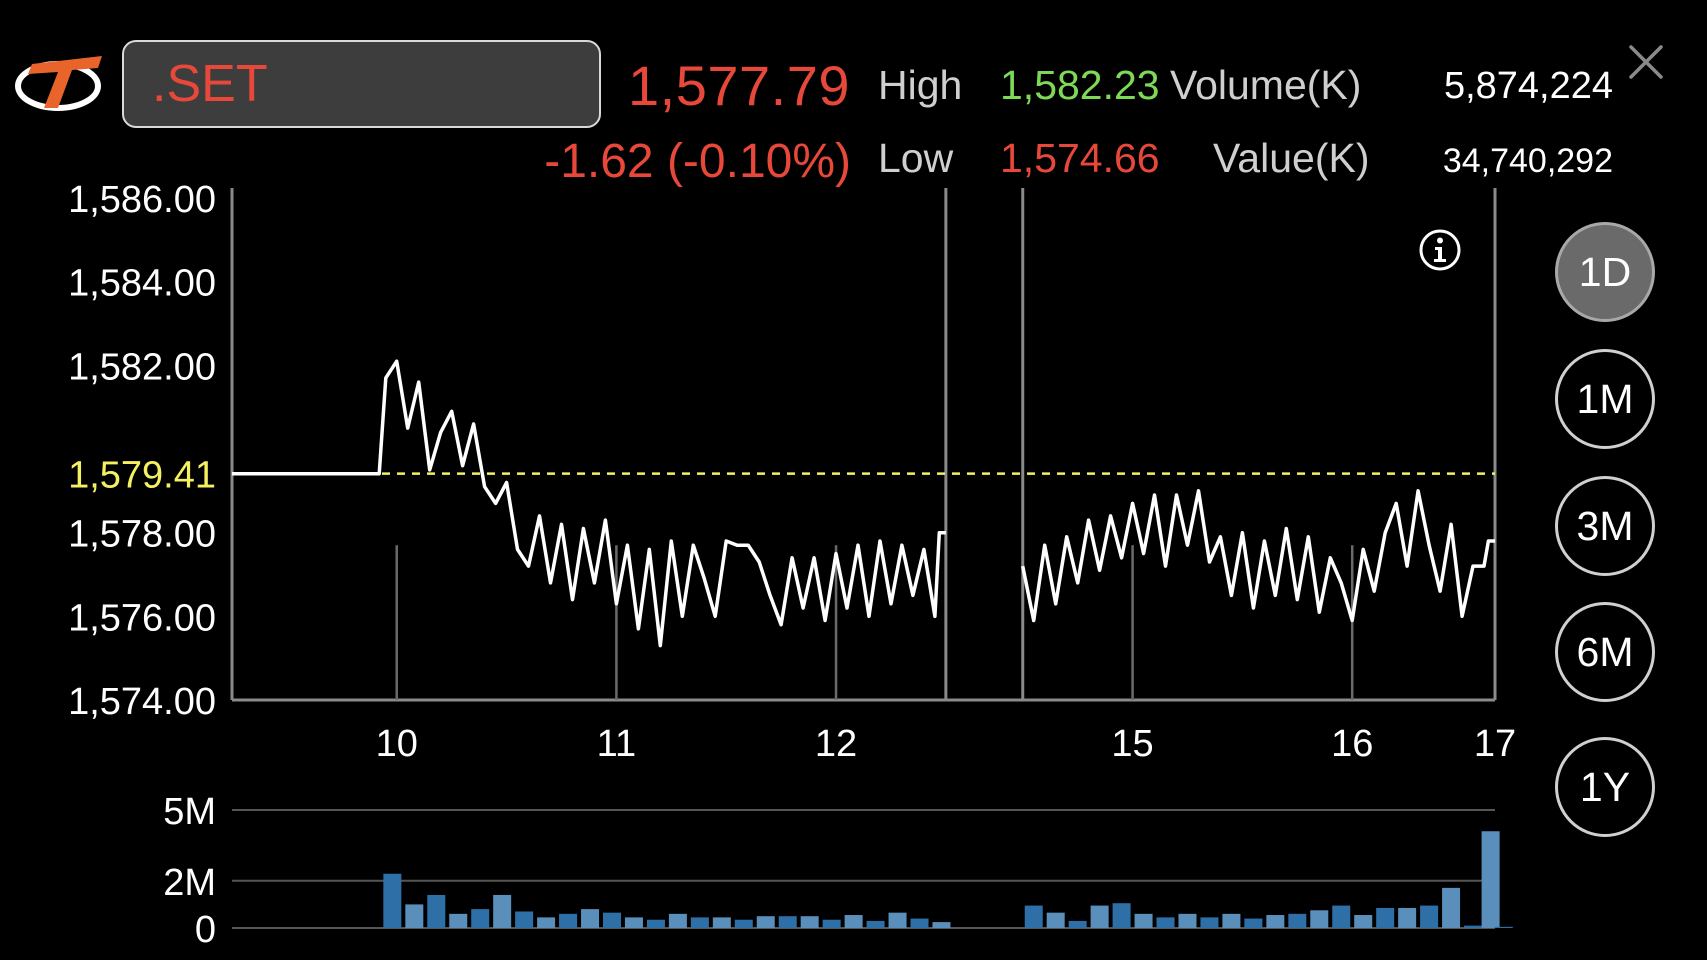 The height and width of the screenshot is (960, 1707). What do you see at coordinates (1080, 158) in the screenshot?
I see `low-value: 1,574.66` at bounding box center [1080, 158].